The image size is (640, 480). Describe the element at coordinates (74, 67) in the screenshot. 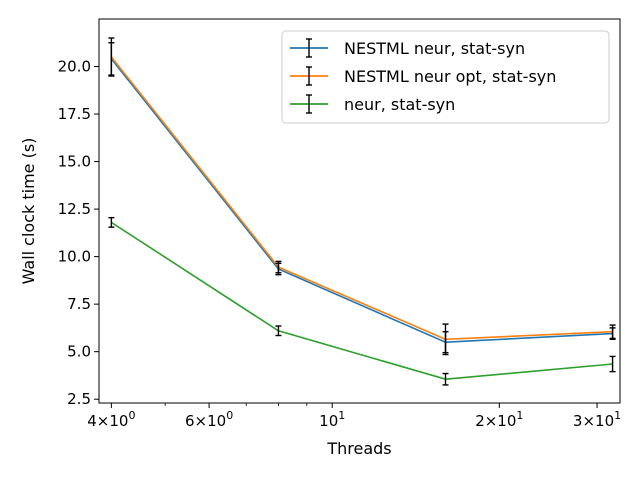

I see `y-tick-label: 20.0` at that location.